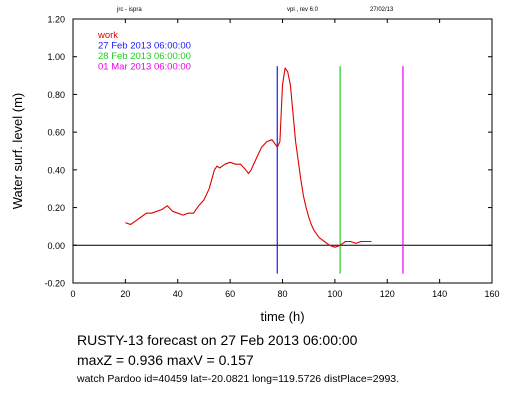 The width and height of the screenshot is (518, 400). What do you see at coordinates (282, 294) in the screenshot?
I see `x-tick-label: 80` at bounding box center [282, 294].